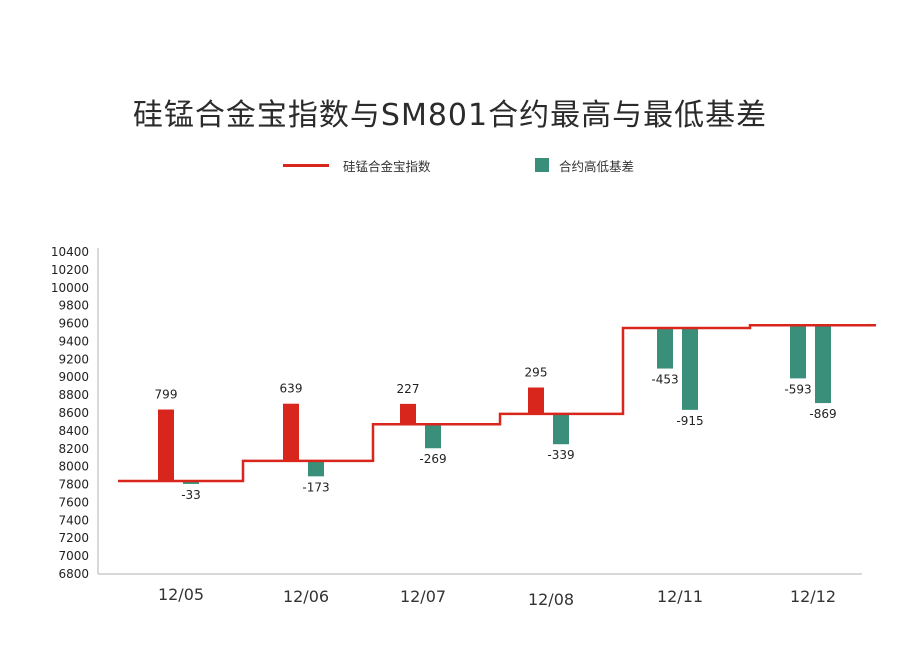 This screenshot has width=900, height=664. Describe the element at coordinates (73, 377) in the screenshot. I see `y-tick-label: 9000` at that location.